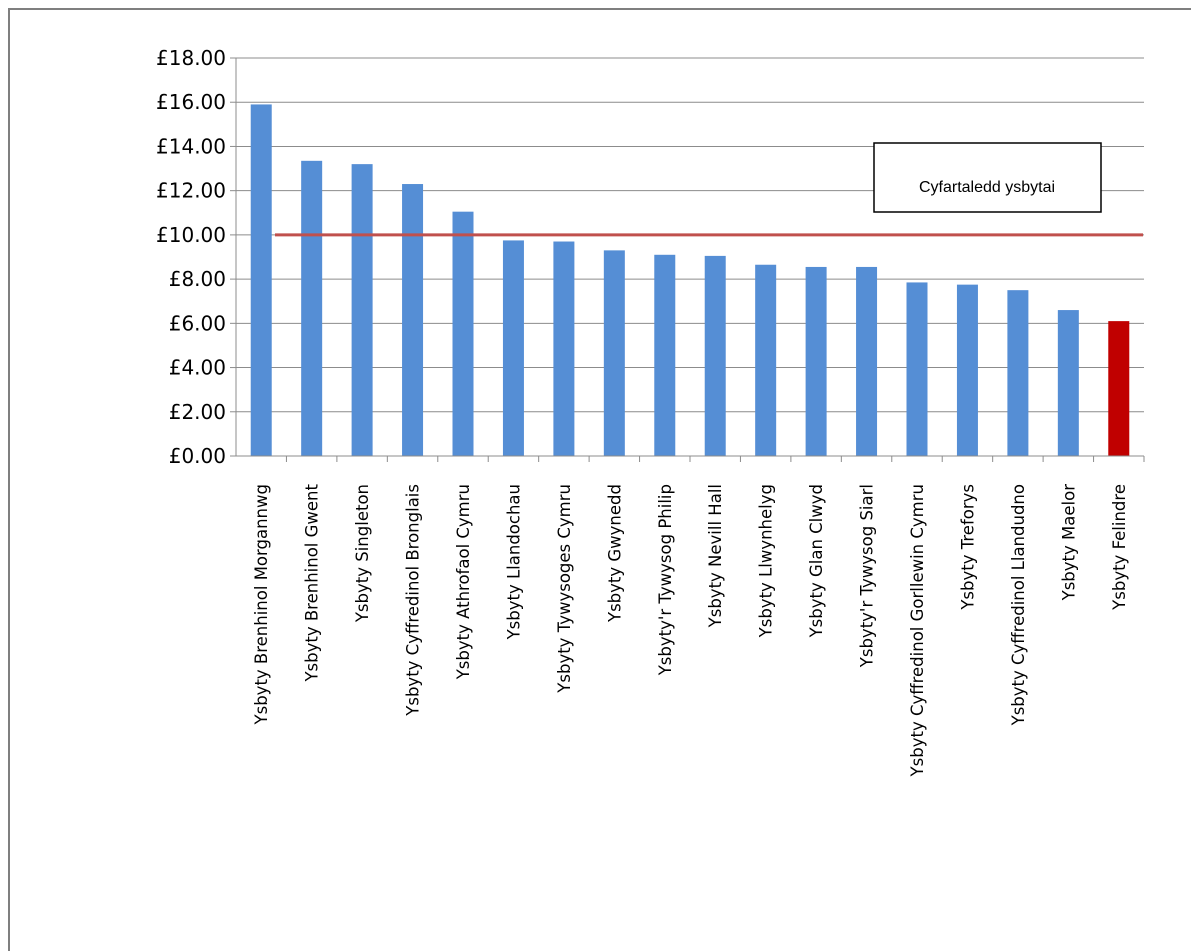  I want to click on y-tick-label: £6.00, so click(197, 323).